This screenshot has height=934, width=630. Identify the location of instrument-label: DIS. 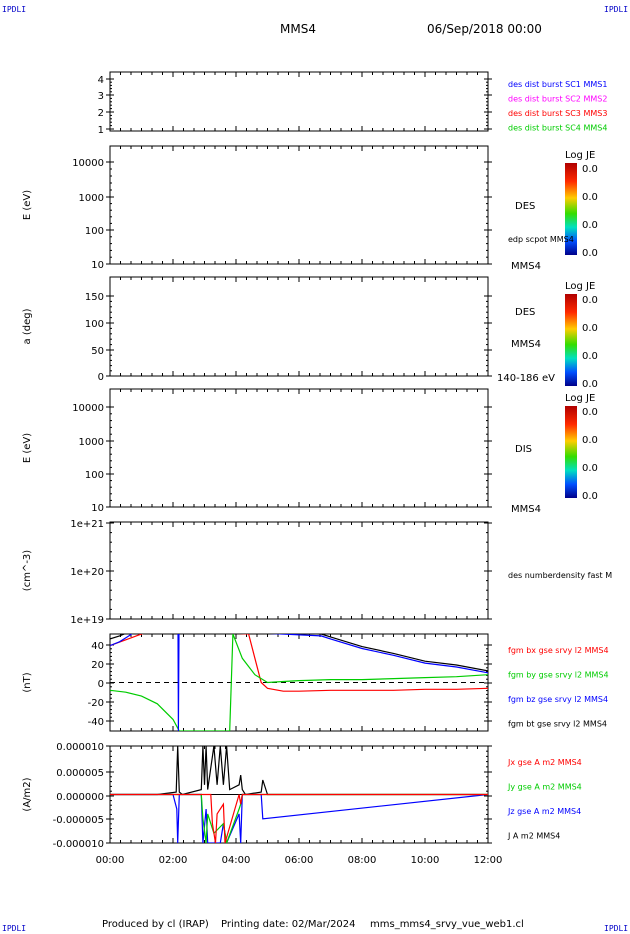
(523, 449).